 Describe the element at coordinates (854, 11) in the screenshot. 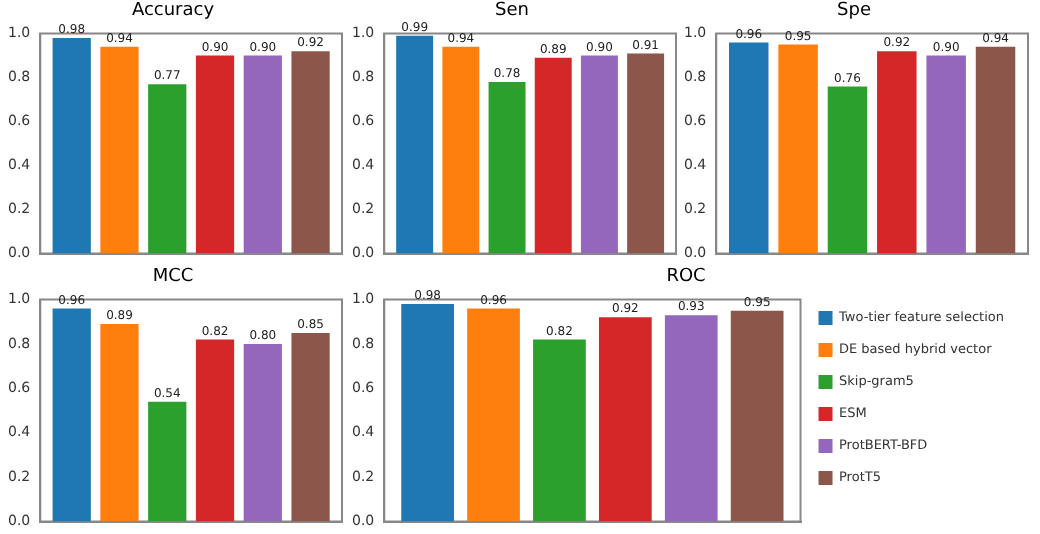

I see `chart-title: Spe` at that location.